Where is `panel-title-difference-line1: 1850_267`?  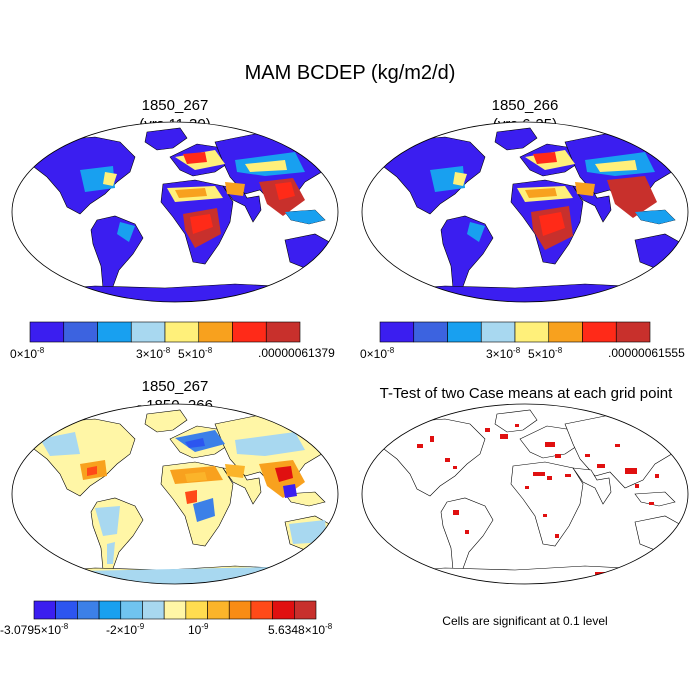 panel-title-difference-line1: 1850_267 is located at coordinates (175, 386).